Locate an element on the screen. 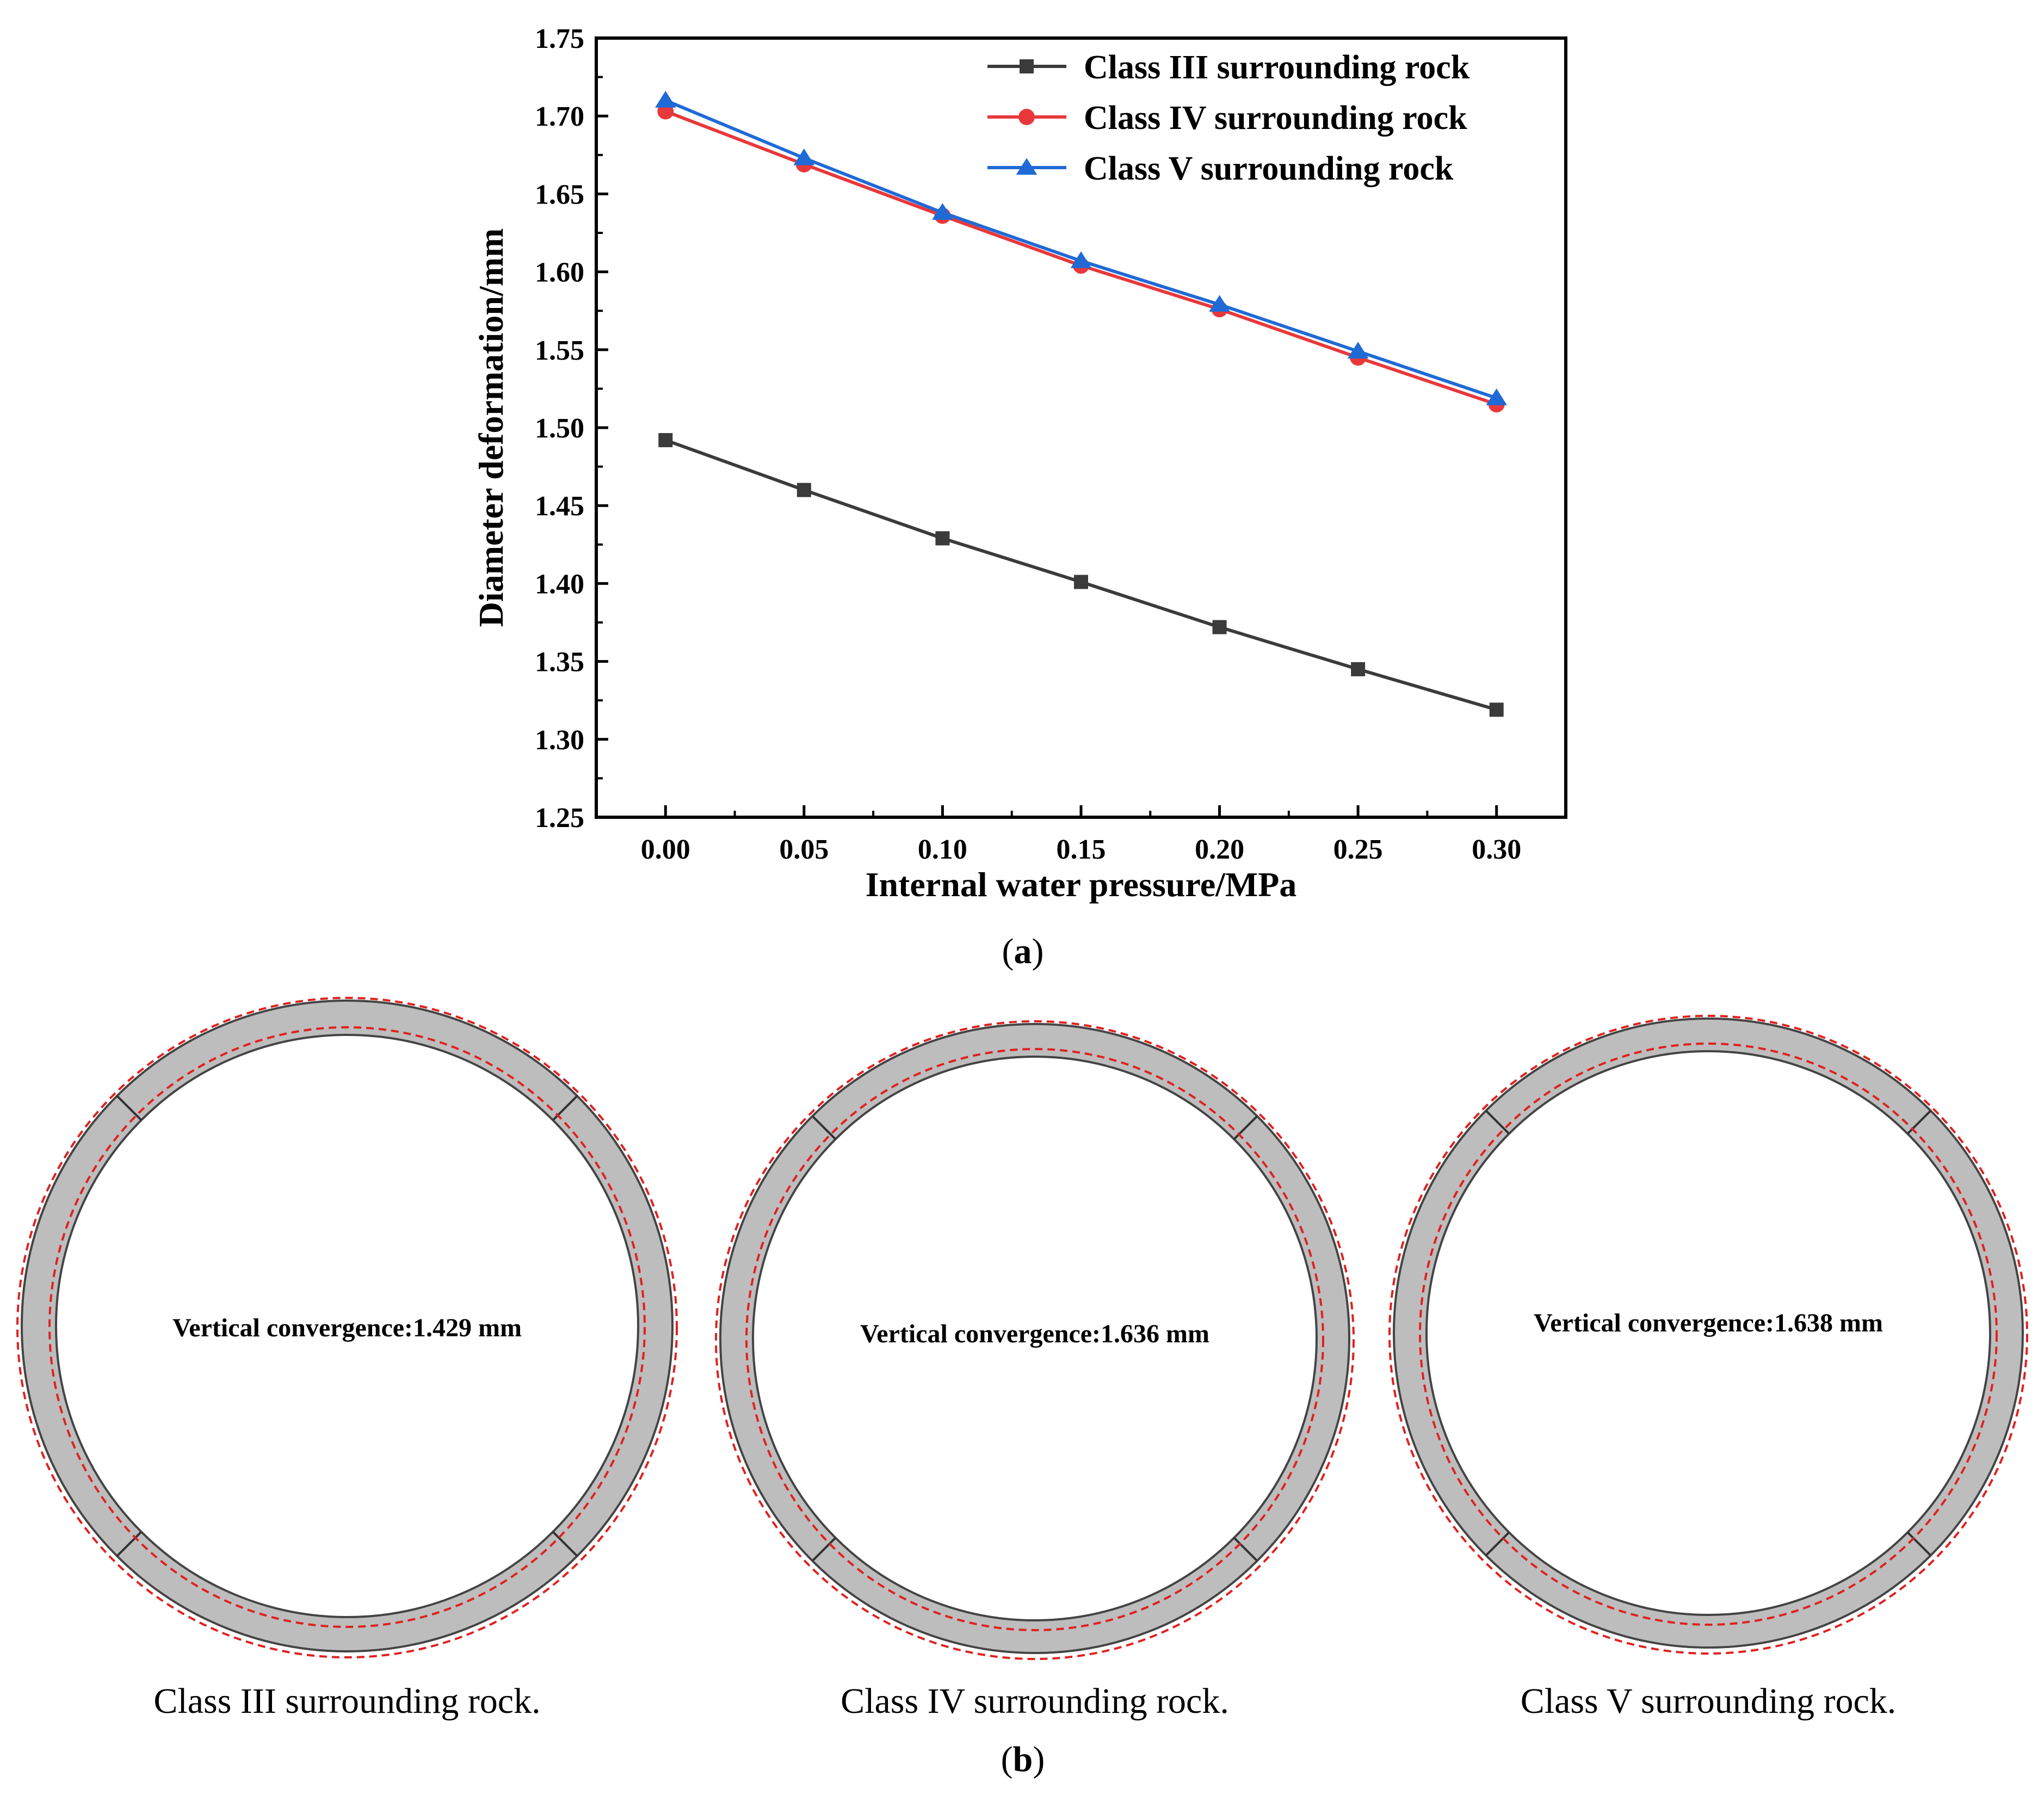 Image resolution: width=2044 pixels, height=1795 pixels. y-tick-label: 1.60 is located at coordinates (559, 272).